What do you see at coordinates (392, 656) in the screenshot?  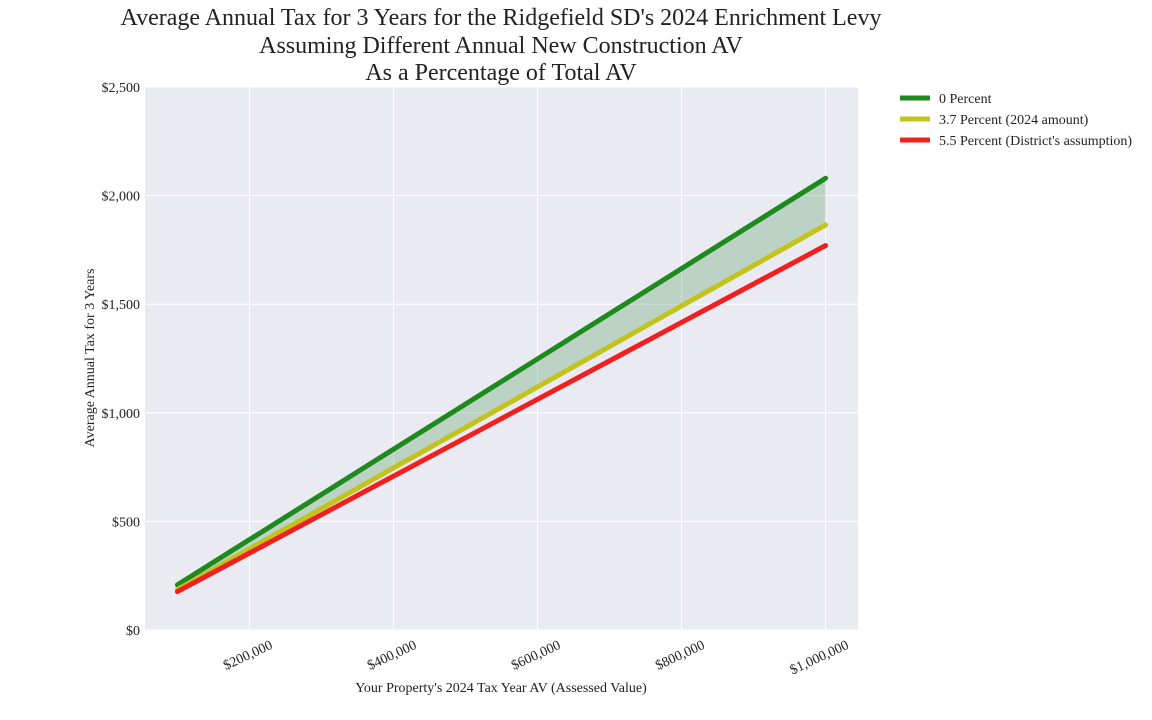 I see `x-tick-label: $400,000` at bounding box center [392, 656].